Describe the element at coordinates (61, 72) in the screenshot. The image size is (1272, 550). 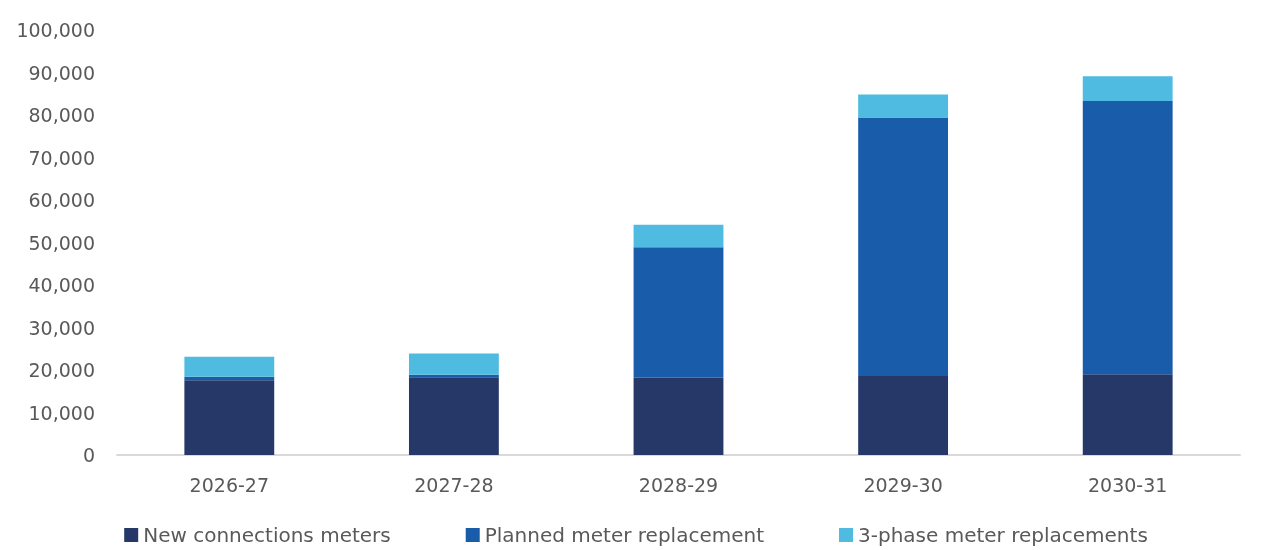
I see `y-tick-label: 90,000` at that location.